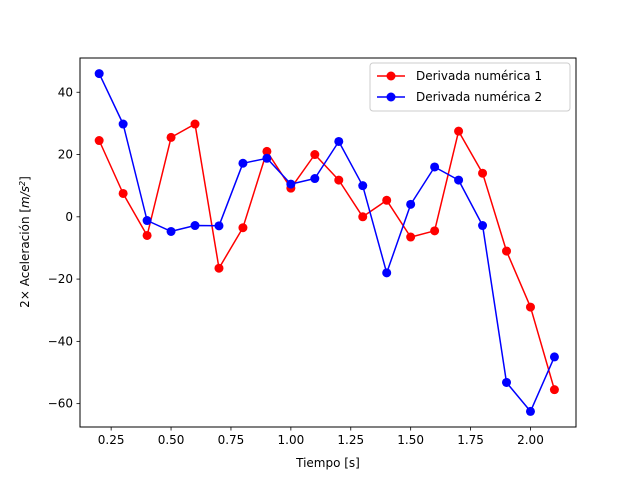  Describe the element at coordinates (25, 178) in the screenshot. I see `y-axis-label-suffix: ]` at that location.